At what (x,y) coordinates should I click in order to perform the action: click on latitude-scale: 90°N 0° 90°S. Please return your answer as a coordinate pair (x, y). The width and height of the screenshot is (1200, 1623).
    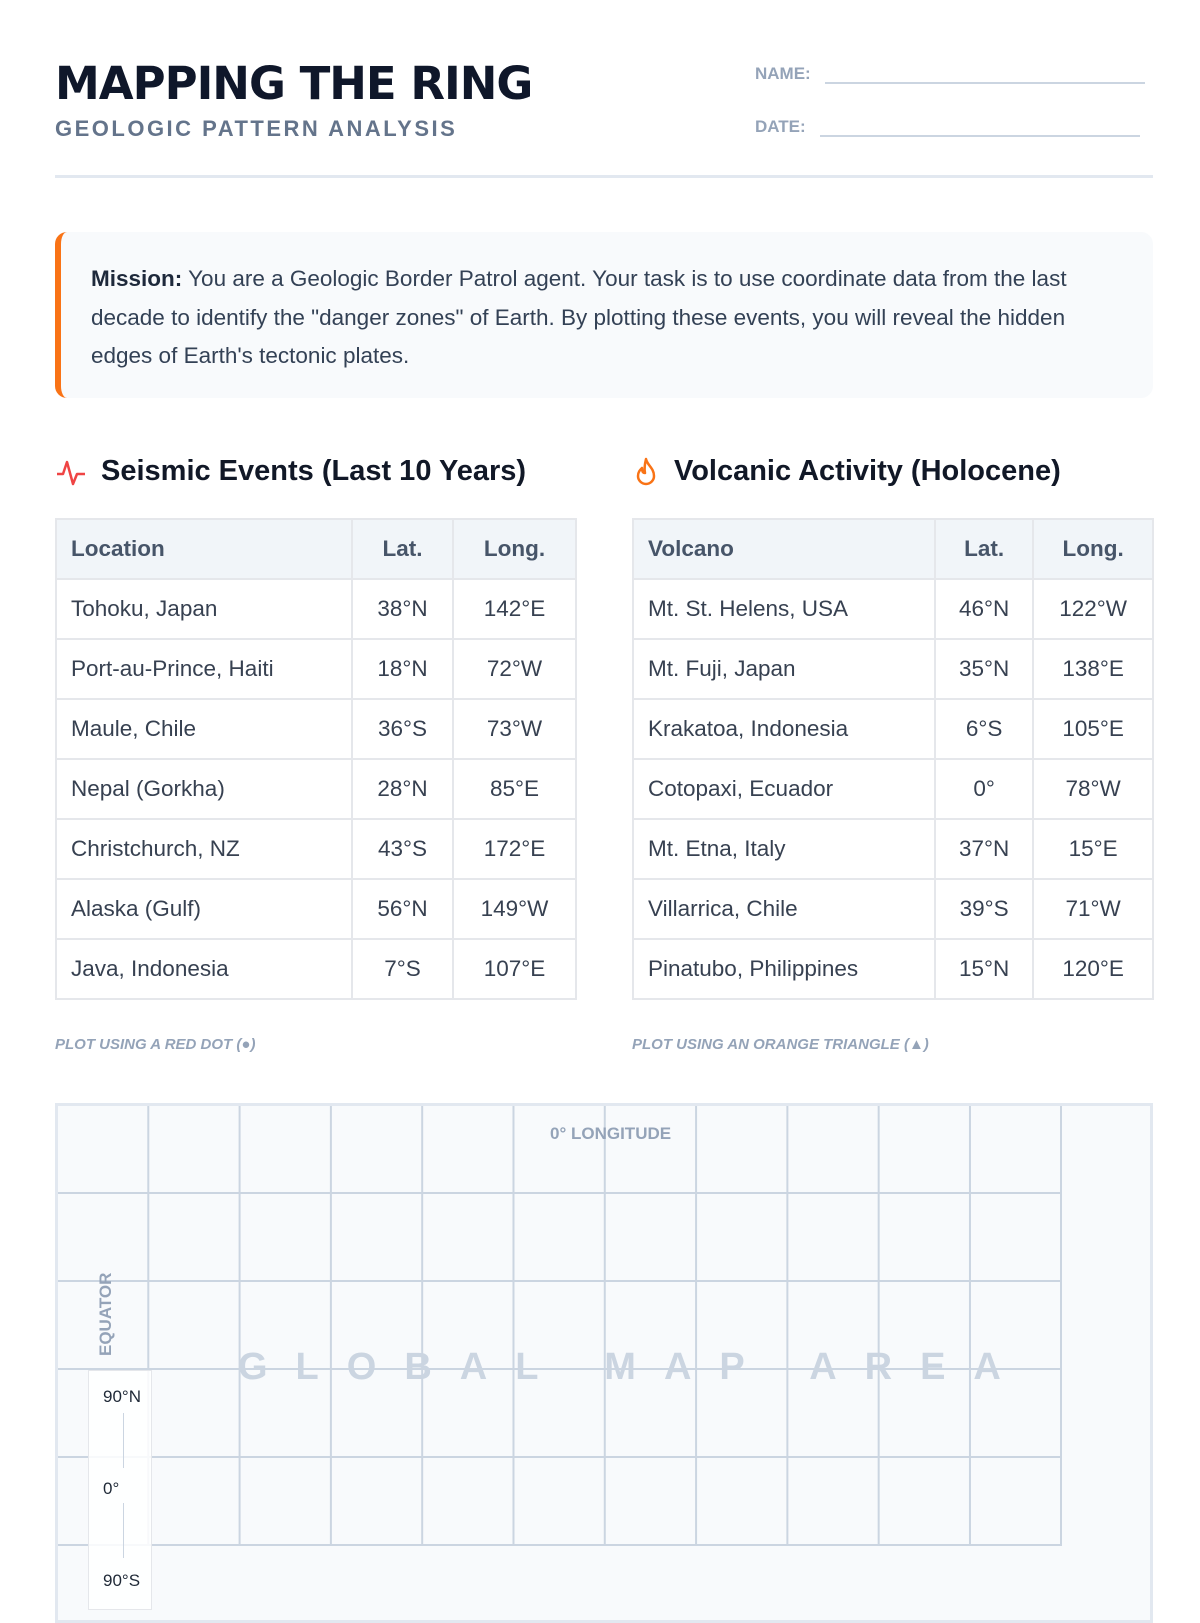
    Looking at the image, I should click on (120, 1490).